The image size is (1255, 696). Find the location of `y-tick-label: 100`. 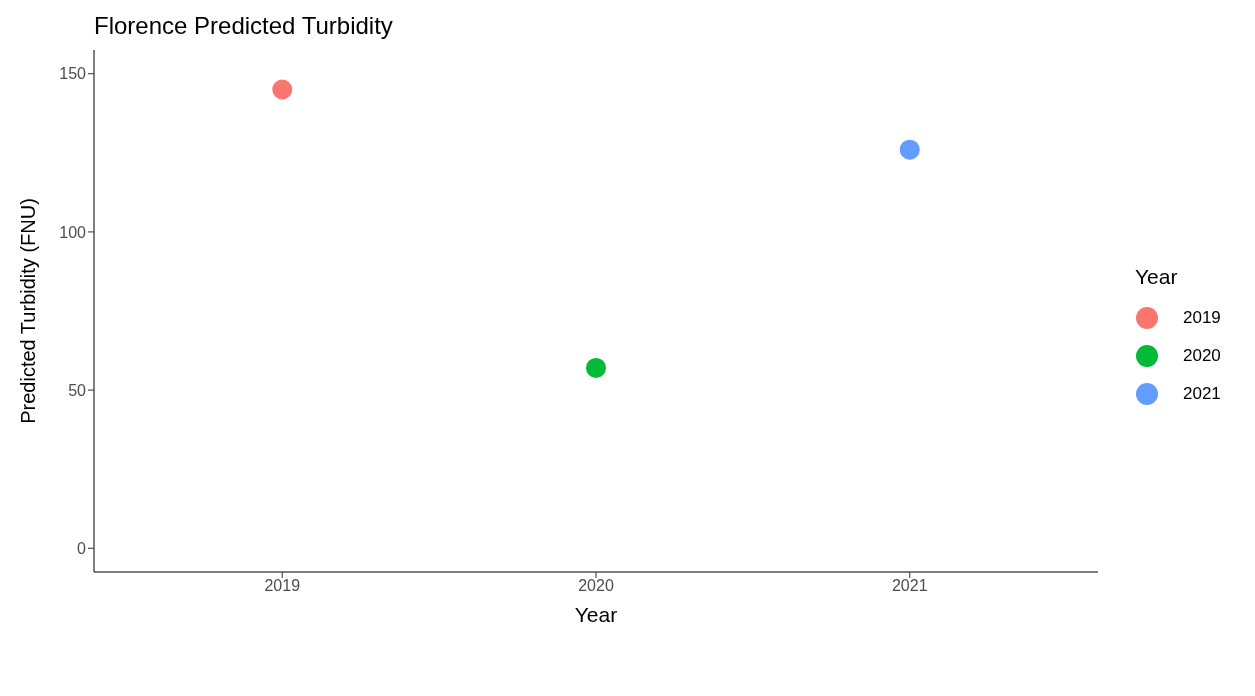

y-tick-label: 100 is located at coordinates (73, 232).